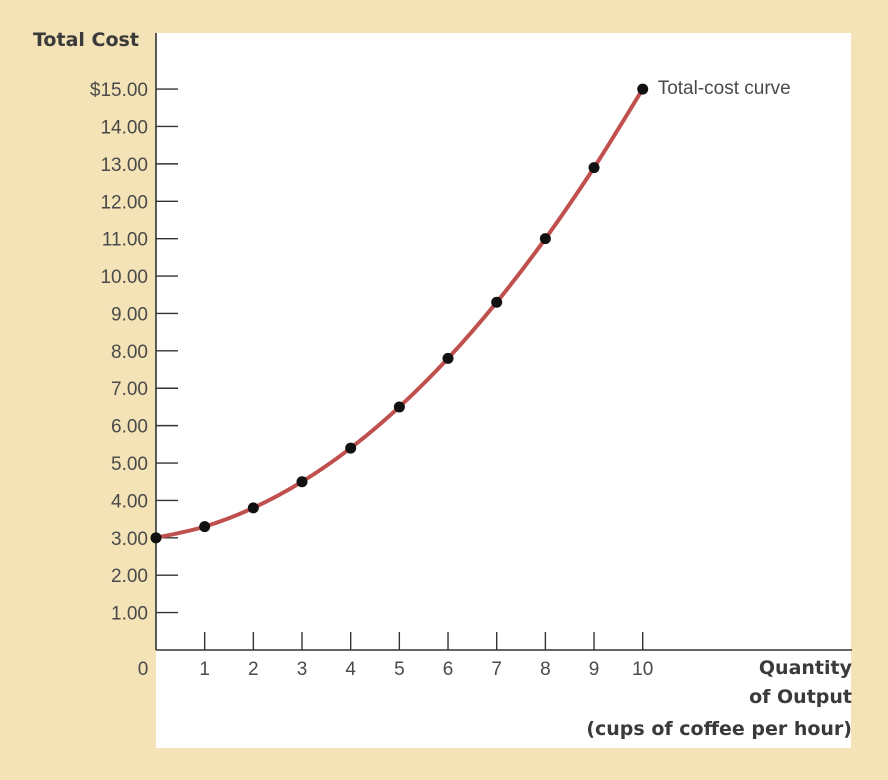  What do you see at coordinates (86, 40) in the screenshot?
I see `y-axis-title: Total Cost` at bounding box center [86, 40].